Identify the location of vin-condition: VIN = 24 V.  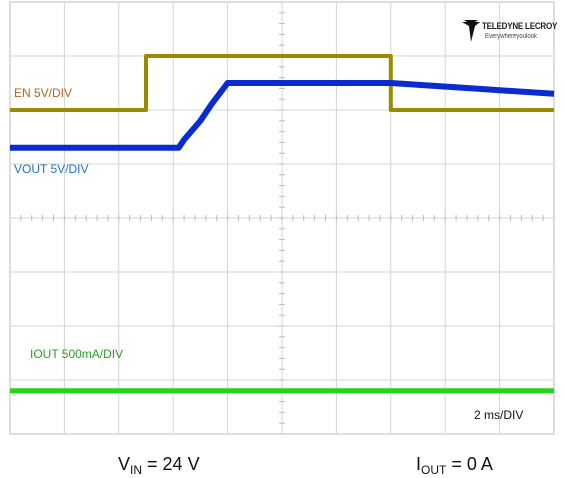
(159, 465).